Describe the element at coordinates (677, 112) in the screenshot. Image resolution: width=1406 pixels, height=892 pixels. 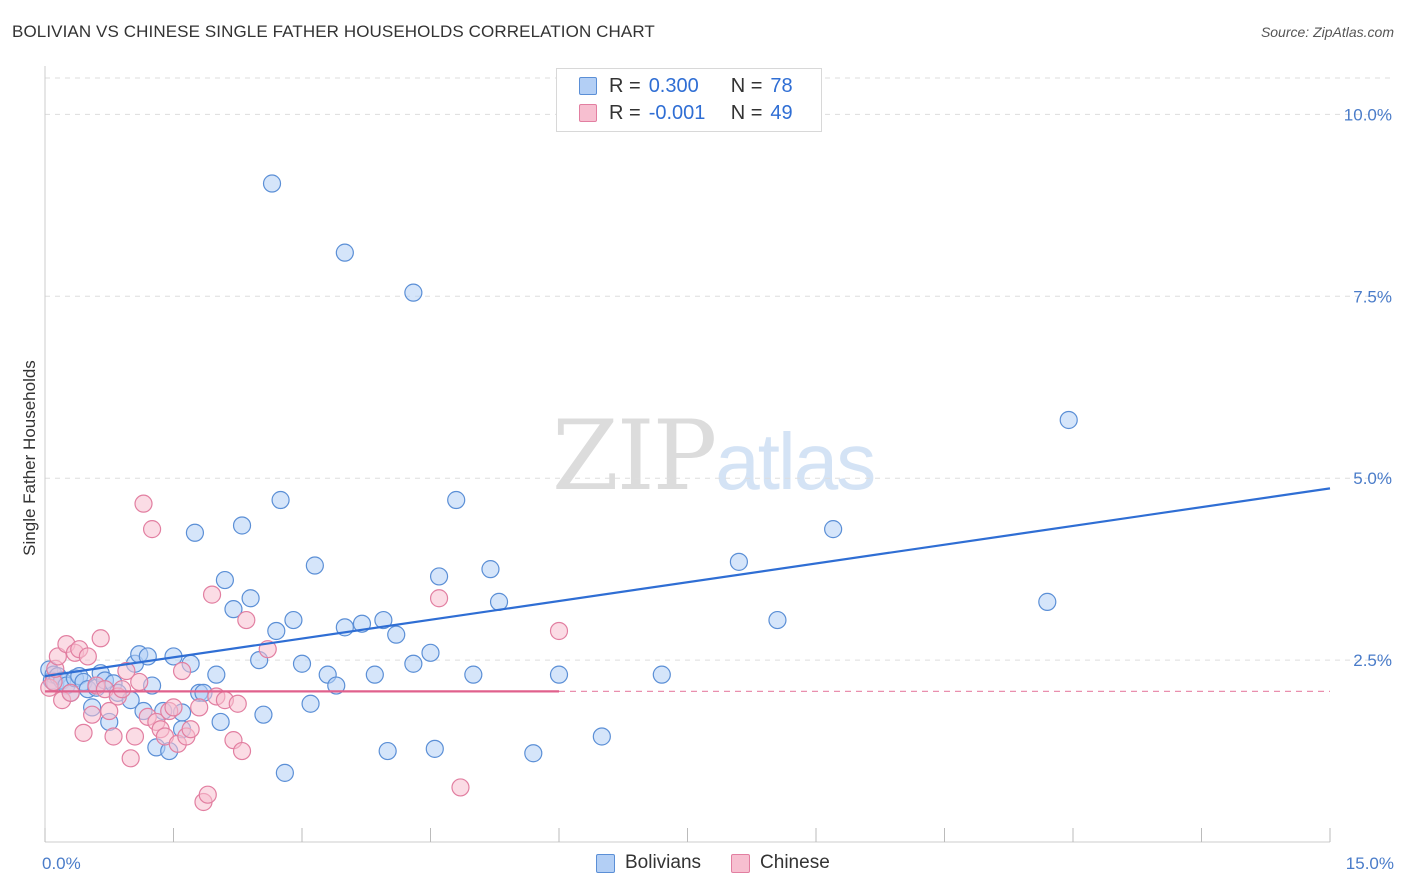
I see `legend-r-value: -0.001` at that location.